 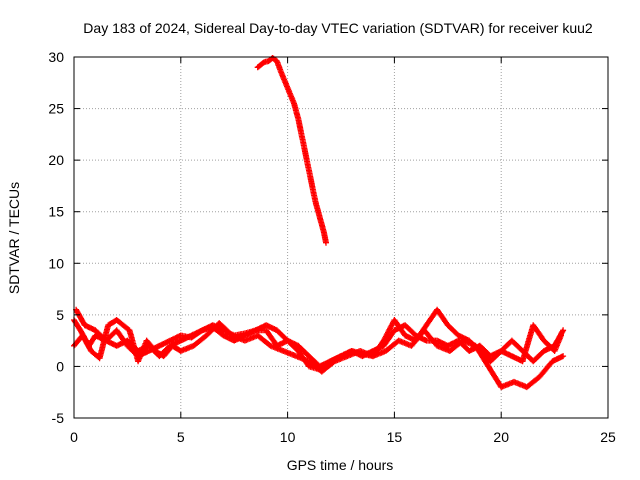 What do you see at coordinates (14, 238) in the screenshot?
I see `y-axis-label: SDTVAR / TECUs` at bounding box center [14, 238].